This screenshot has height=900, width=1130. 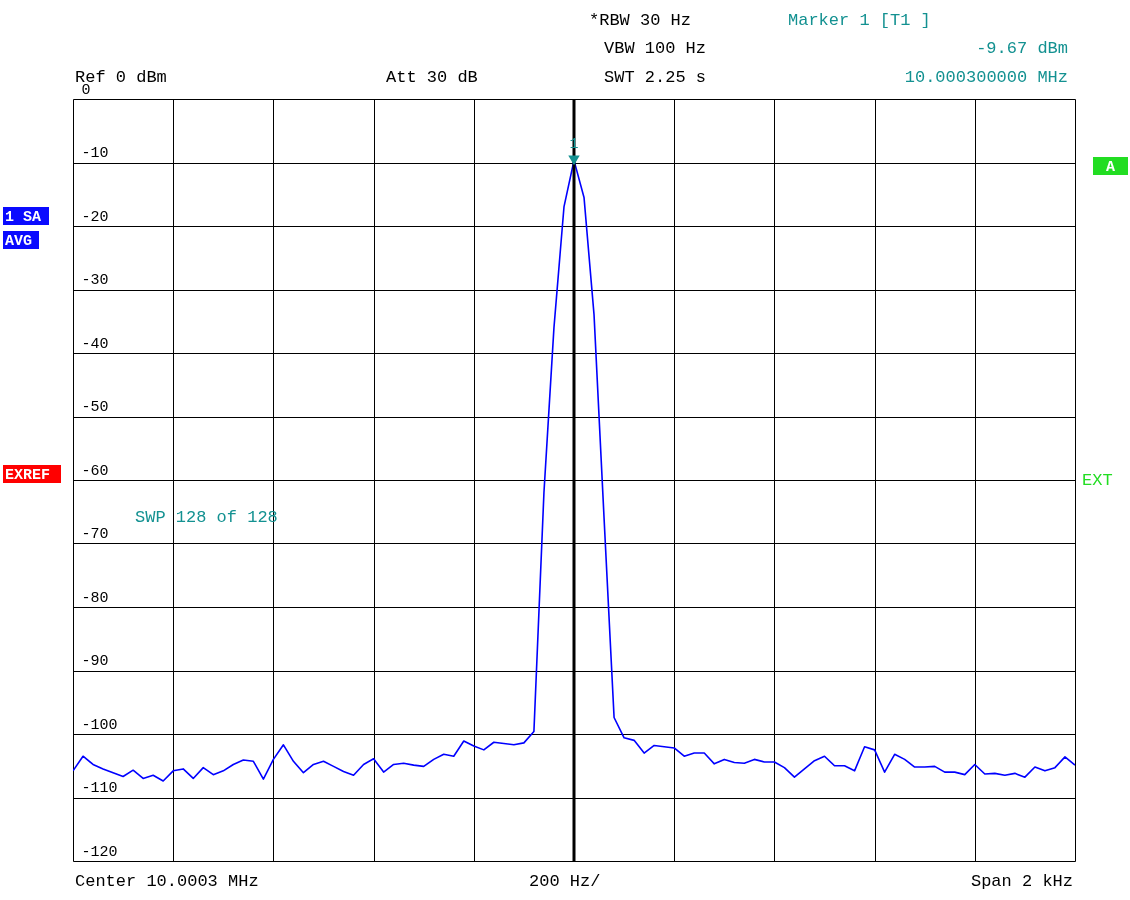 What do you see at coordinates (640, 20) in the screenshot?
I see `text: *RBW 30 Hz` at bounding box center [640, 20].